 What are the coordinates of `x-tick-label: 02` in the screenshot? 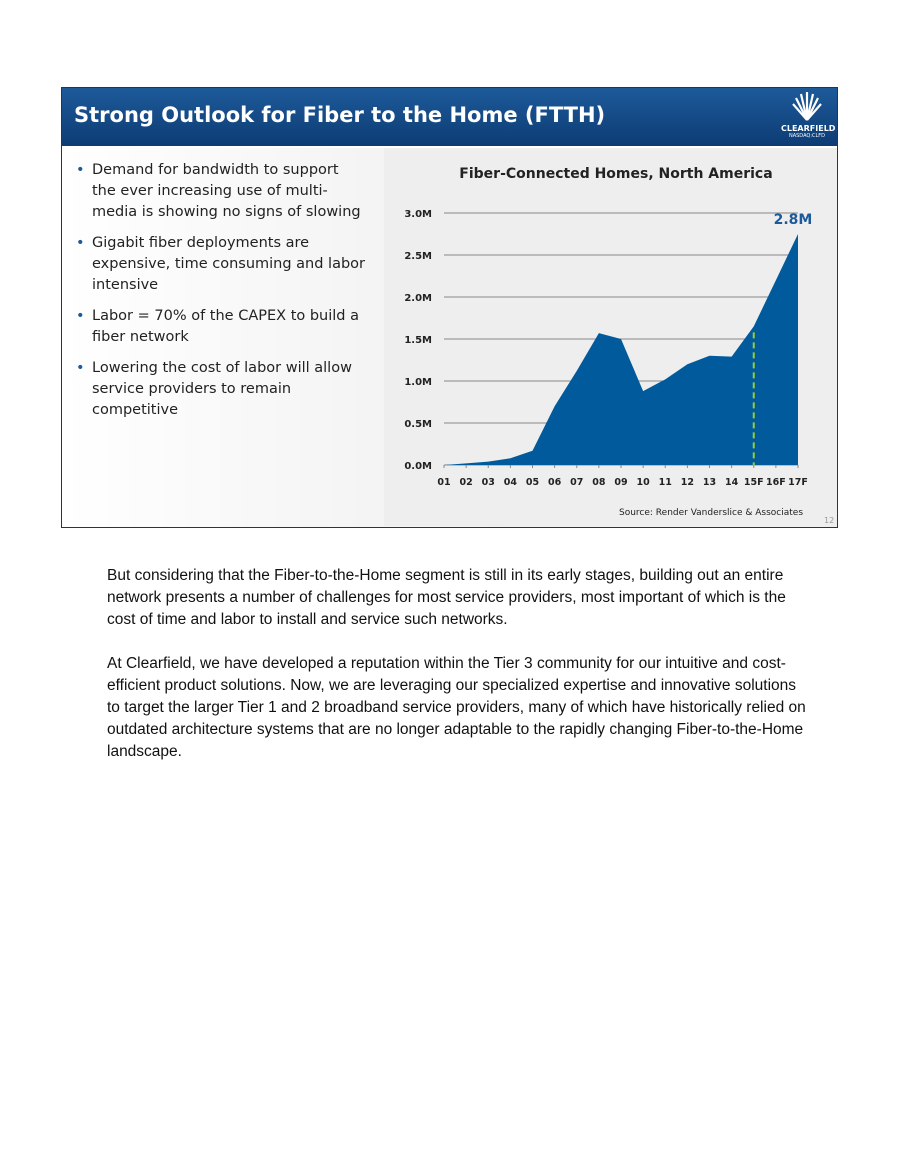 It's located at (466, 482).